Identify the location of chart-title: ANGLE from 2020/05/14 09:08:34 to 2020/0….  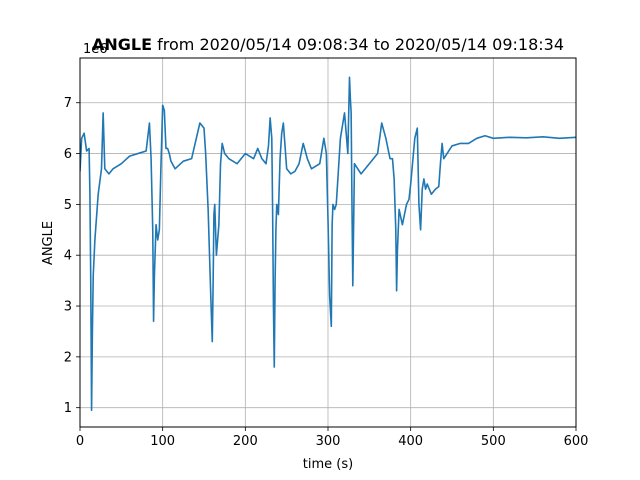
(328, 44).